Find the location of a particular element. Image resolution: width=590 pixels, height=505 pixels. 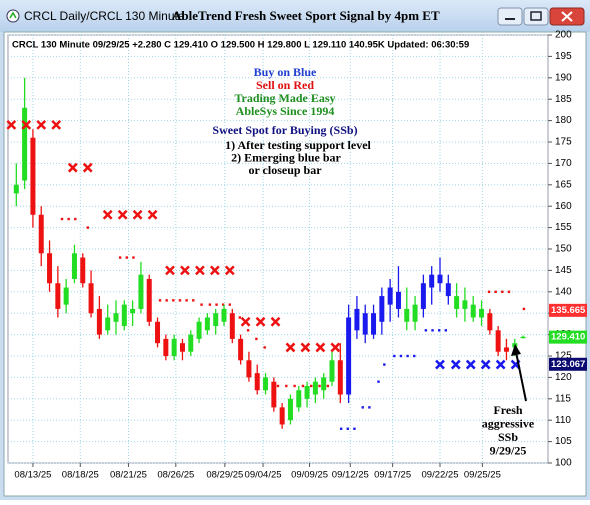

title-bar is located at coordinates (295, 16).